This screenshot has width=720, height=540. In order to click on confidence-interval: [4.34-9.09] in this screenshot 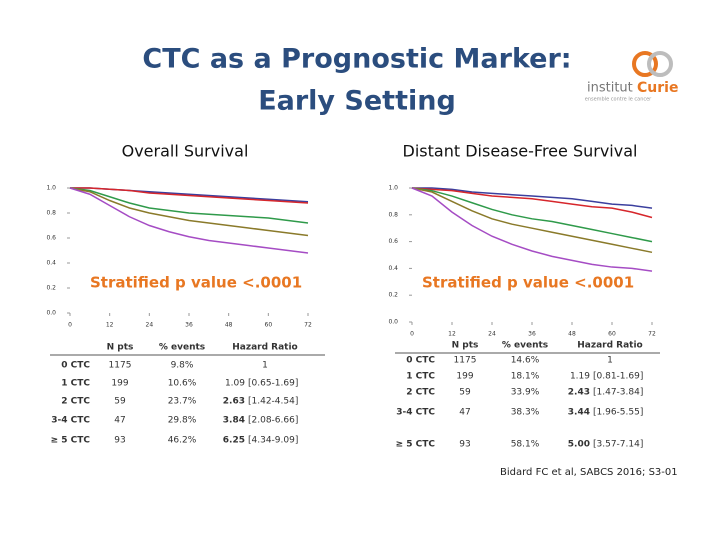, I will do `click(273, 441)`.